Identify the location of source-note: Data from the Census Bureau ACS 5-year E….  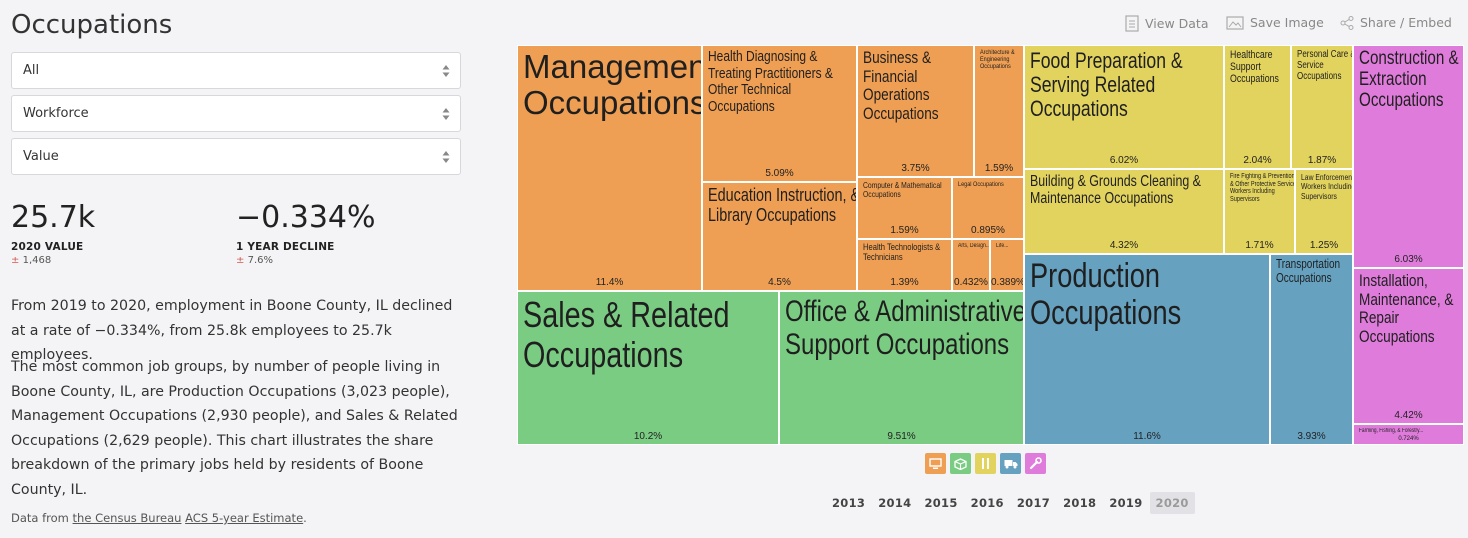
(159, 518).